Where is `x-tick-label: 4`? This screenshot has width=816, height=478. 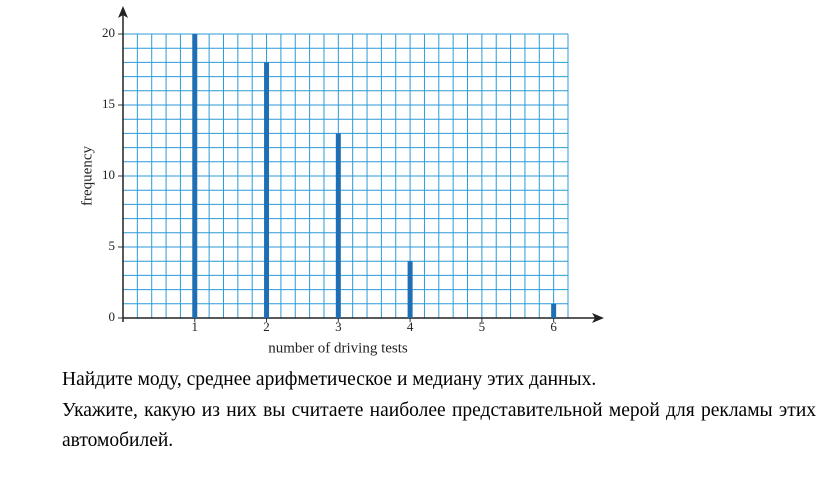
x-tick-label: 4 is located at coordinates (410, 326).